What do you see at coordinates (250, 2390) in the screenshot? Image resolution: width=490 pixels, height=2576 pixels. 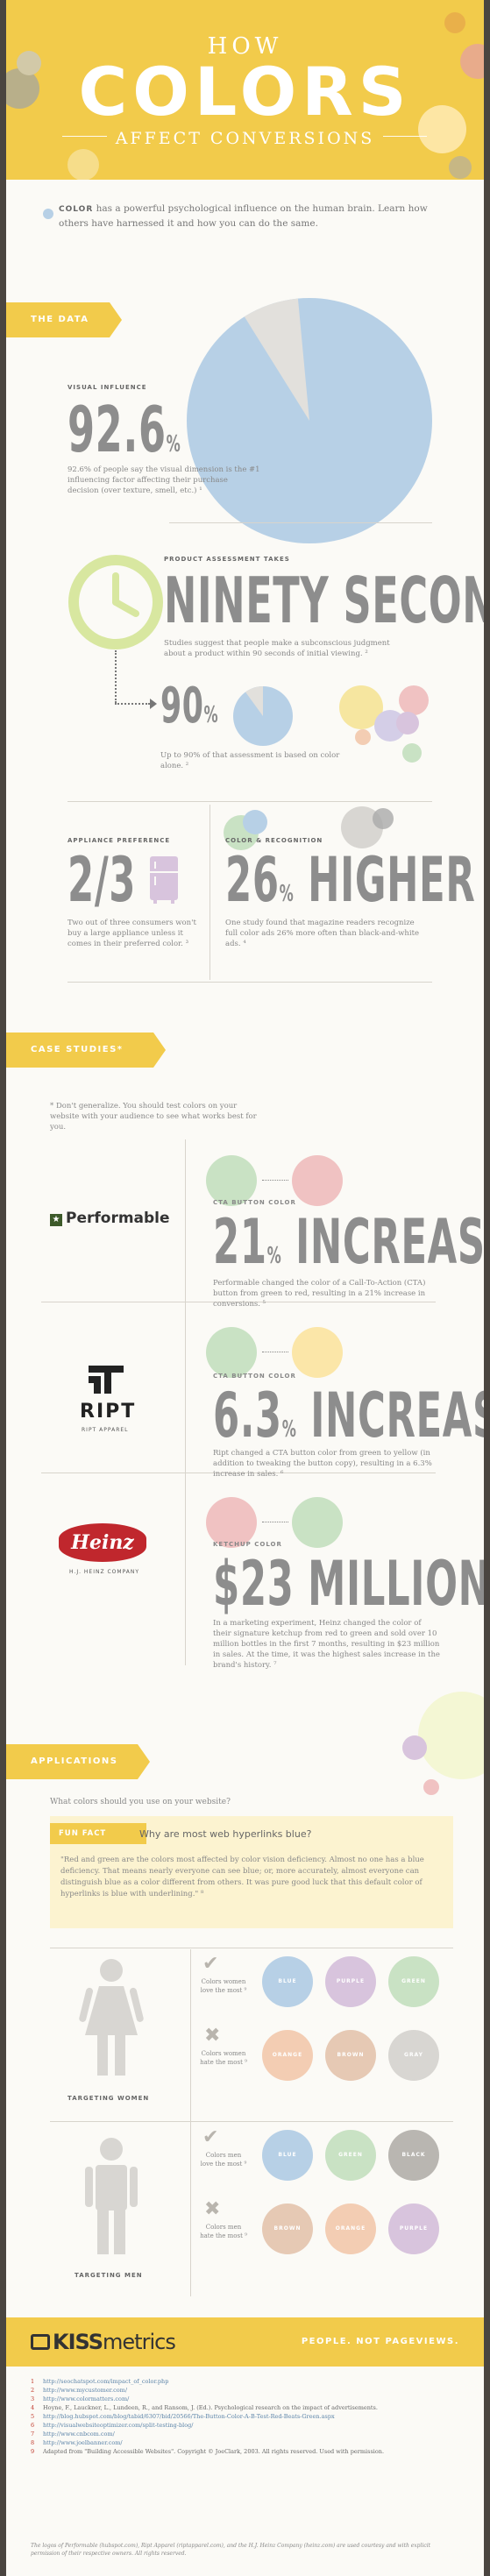 I see `reference-item: 2 http://www.mycustomer.com/` at bounding box center [250, 2390].